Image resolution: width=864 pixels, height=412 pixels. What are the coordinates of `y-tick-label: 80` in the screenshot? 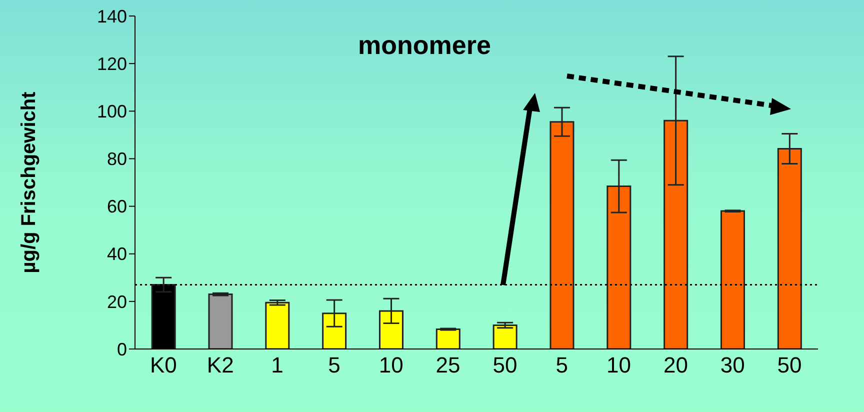 It's located at (116, 159).